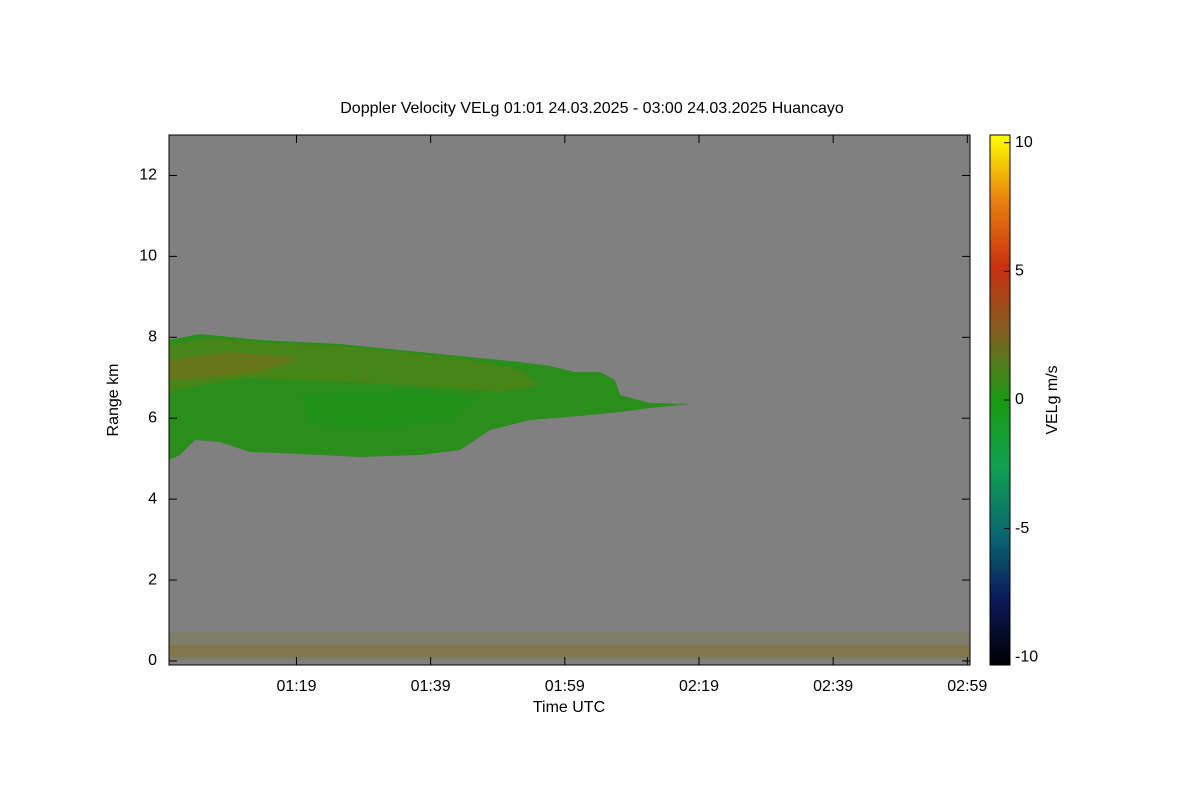  Describe the element at coordinates (152, 417) in the screenshot. I see `y-tick-label: 6` at that location.